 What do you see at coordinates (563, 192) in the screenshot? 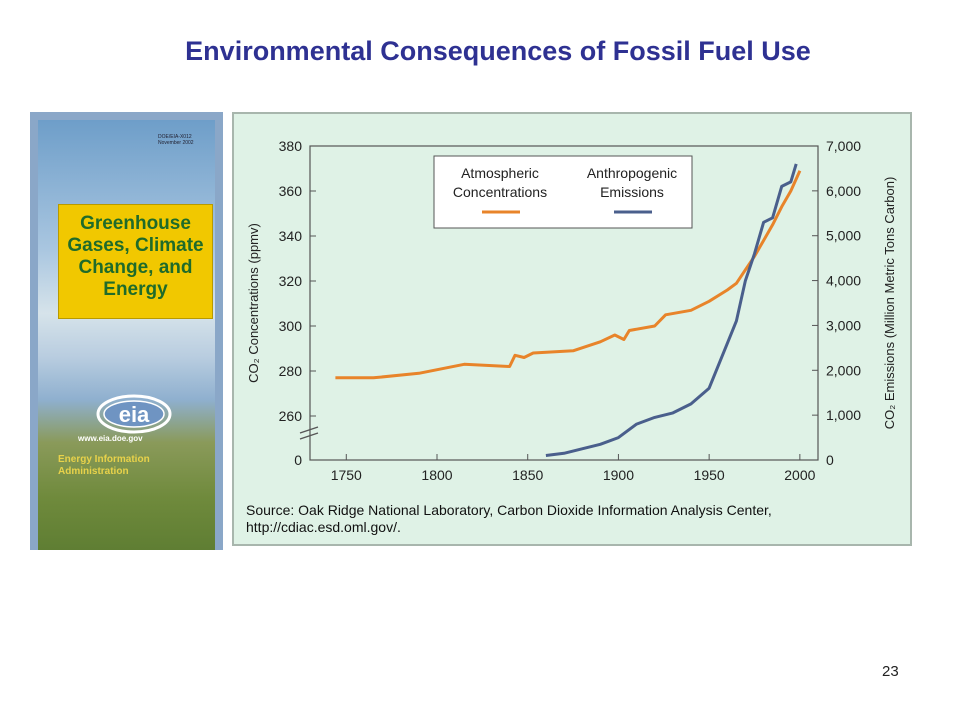
I see `legend-box` at bounding box center [563, 192].